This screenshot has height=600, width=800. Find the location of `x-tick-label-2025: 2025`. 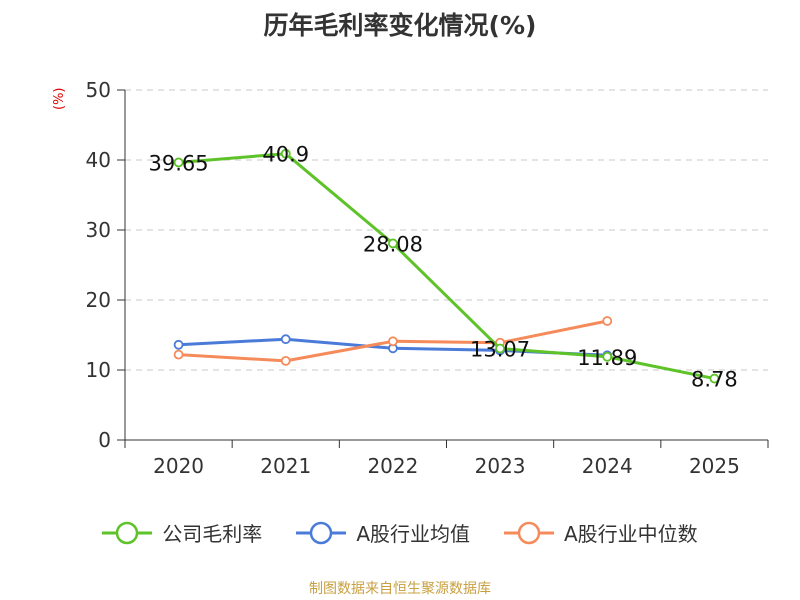

x-tick-label-2025: 2025 is located at coordinates (714, 466).